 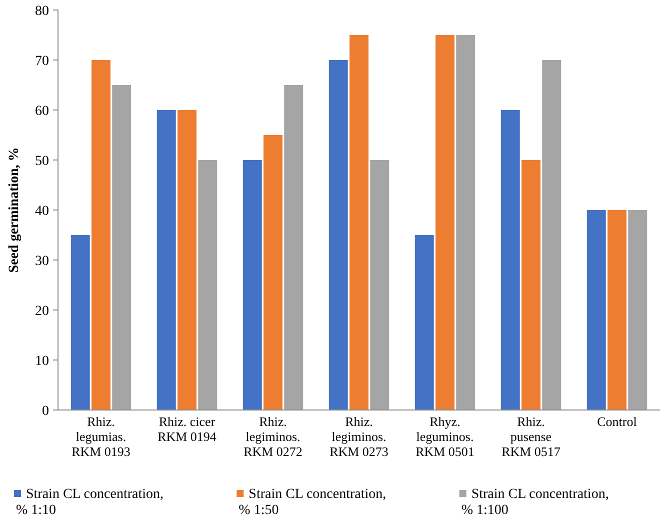 I want to click on legend-label: Strain CL concentration, % 1:100, so click(x=535, y=502).